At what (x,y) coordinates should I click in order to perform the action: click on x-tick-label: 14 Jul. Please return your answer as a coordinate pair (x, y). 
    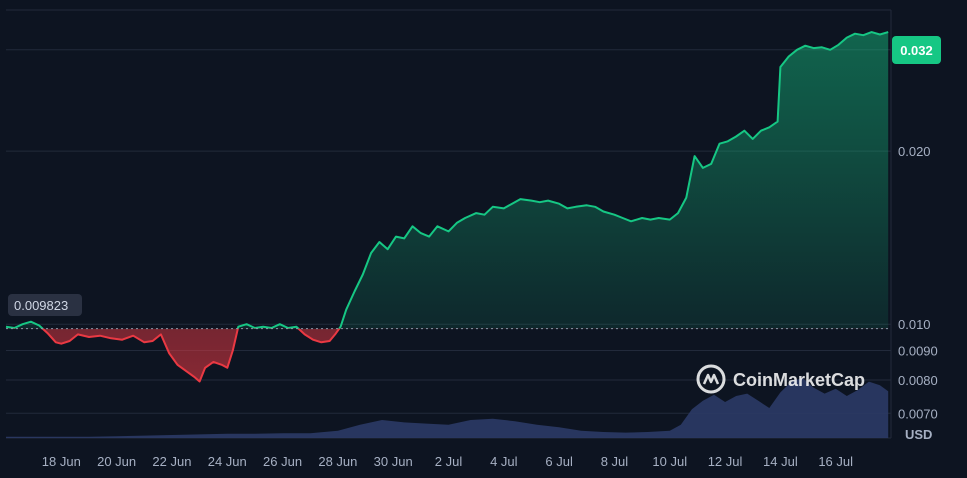
    Looking at the image, I should click on (780, 461).